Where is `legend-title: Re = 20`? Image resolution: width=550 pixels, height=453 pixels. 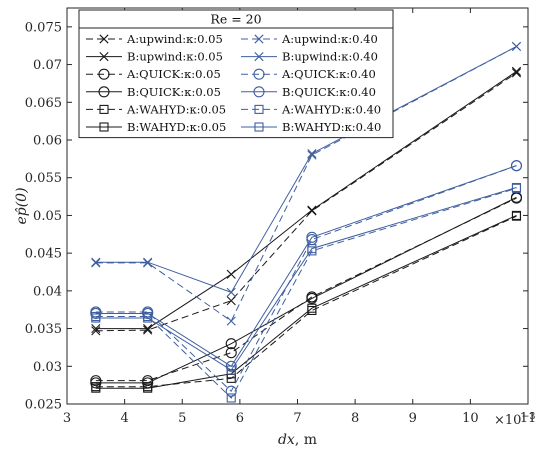 legend-title: Re = 20 is located at coordinates (235, 19).